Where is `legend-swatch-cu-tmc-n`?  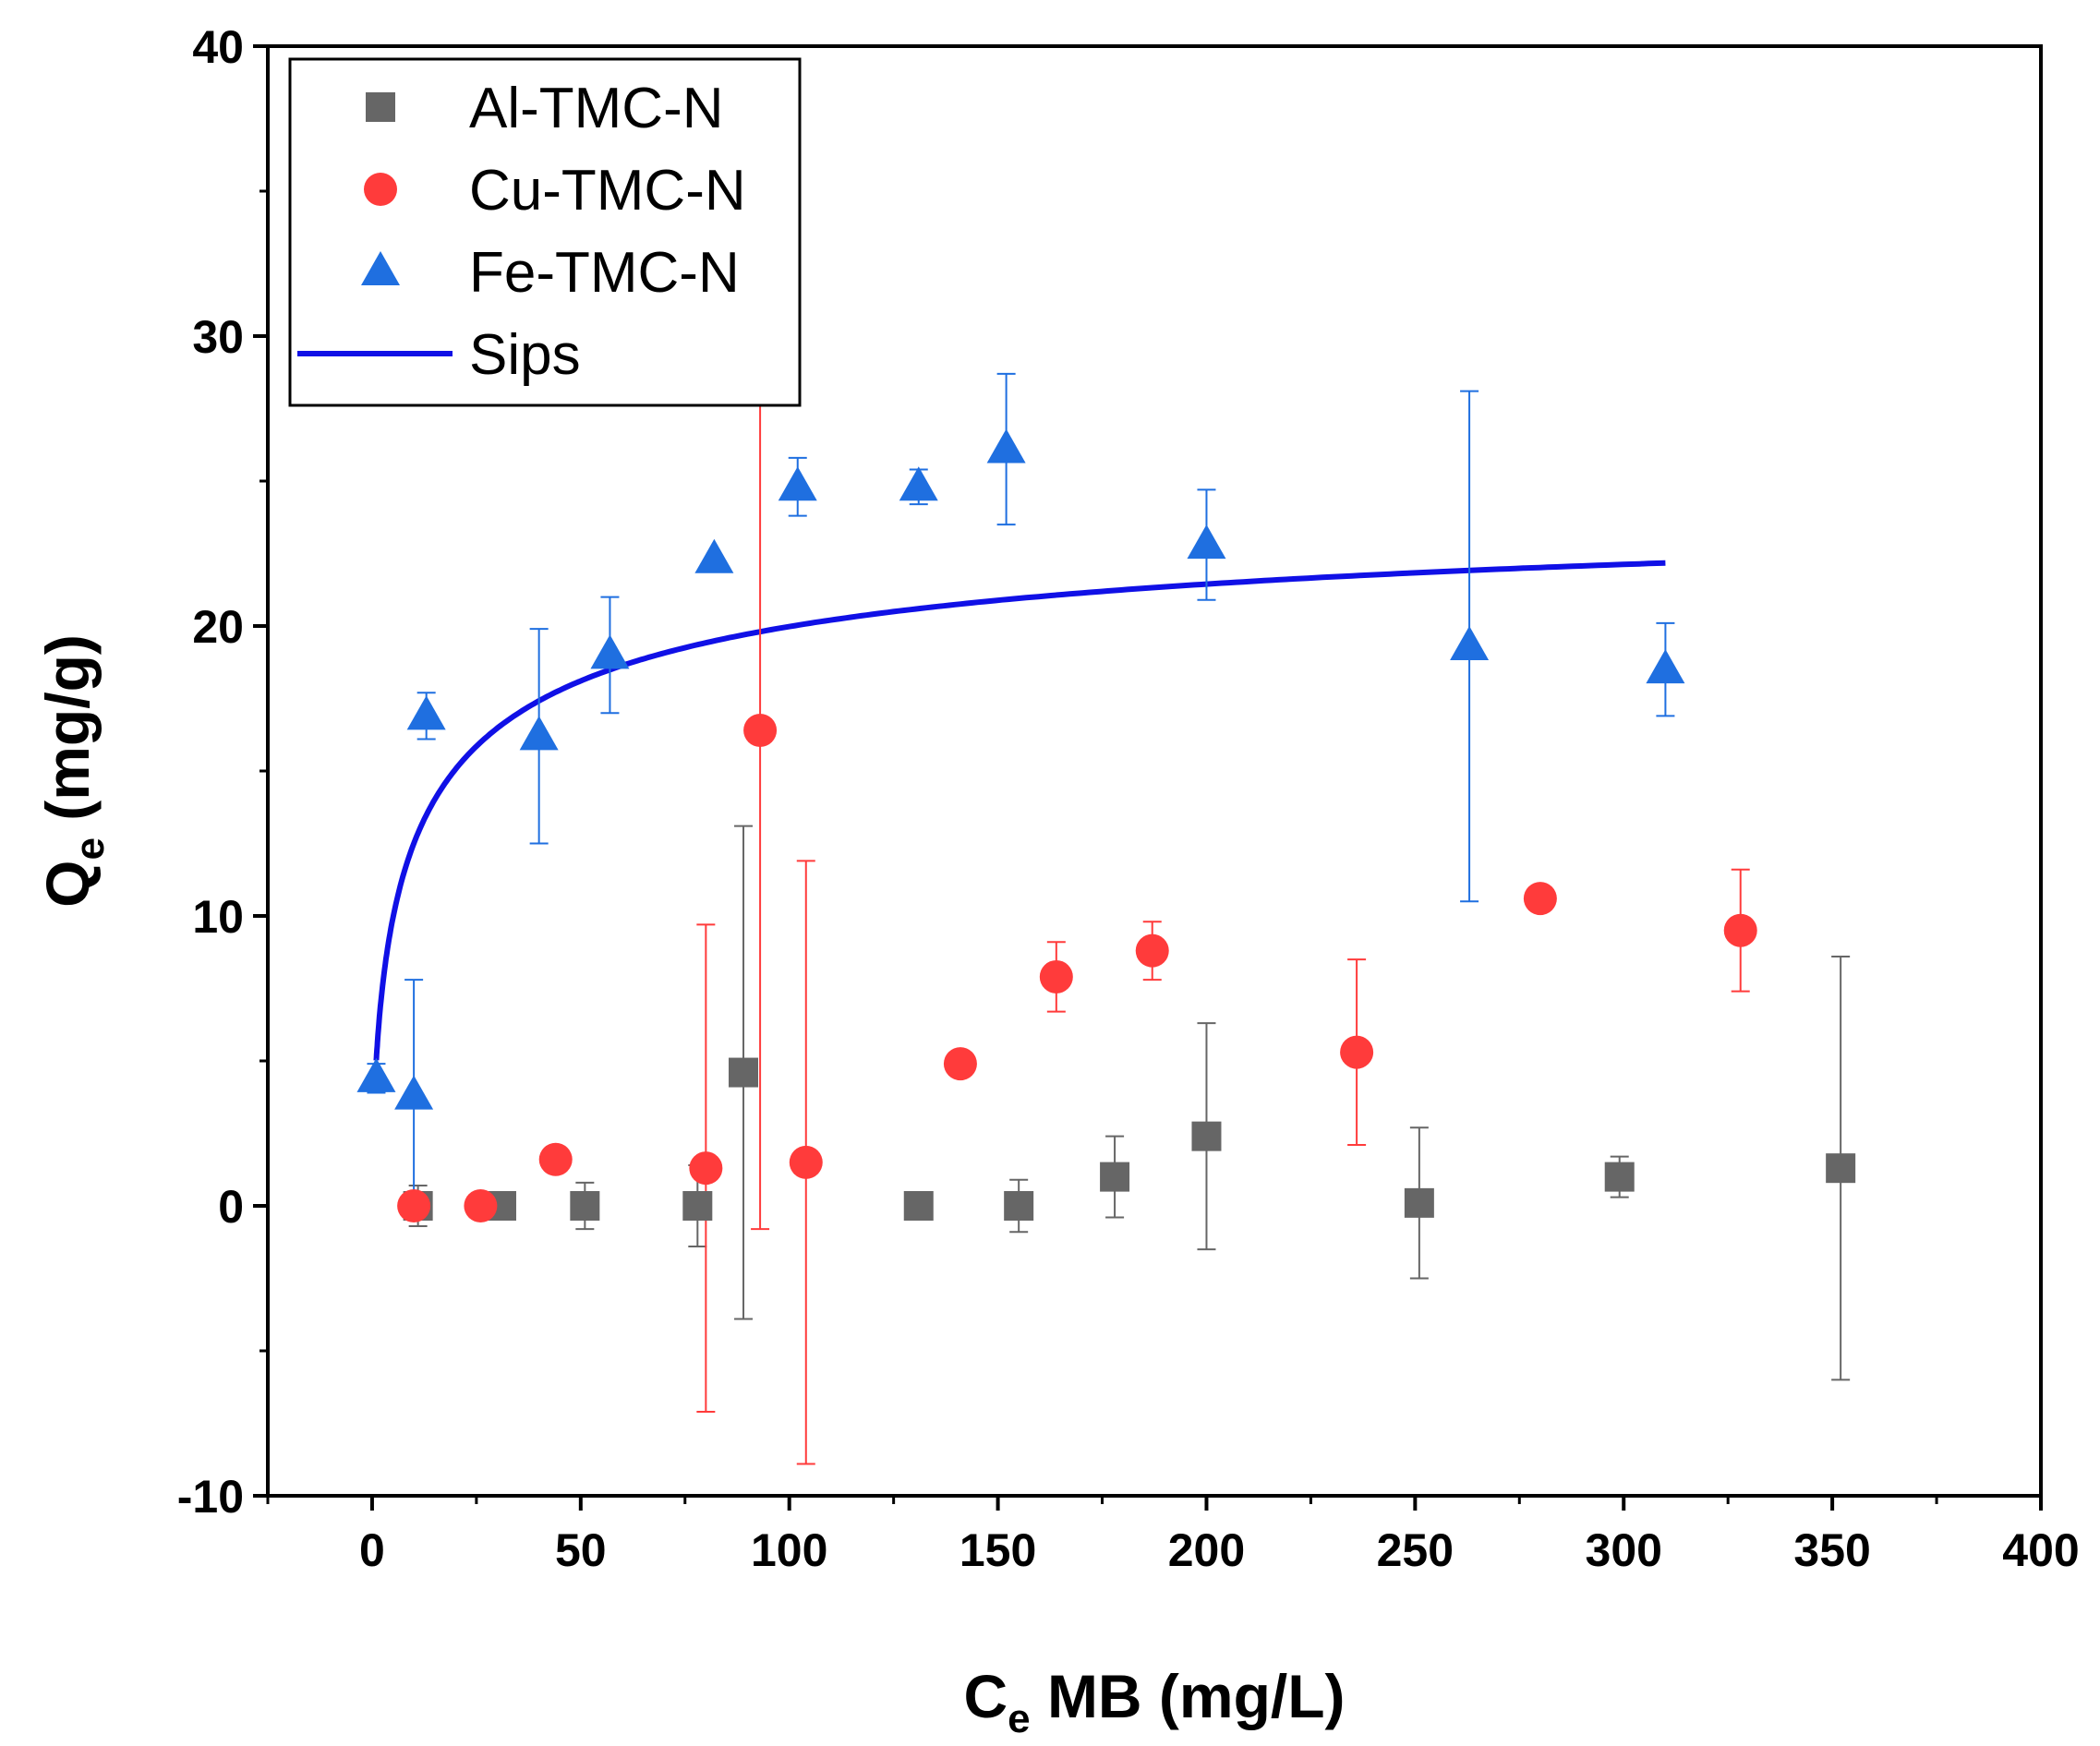 legend-swatch-cu-tmc-n is located at coordinates (381, 189).